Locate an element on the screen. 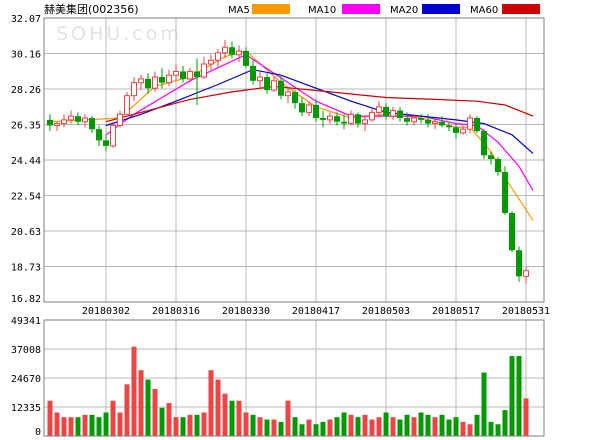 The width and height of the screenshot is (600, 440). price-tick-label: 24.44 is located at coordinates (26, 161).